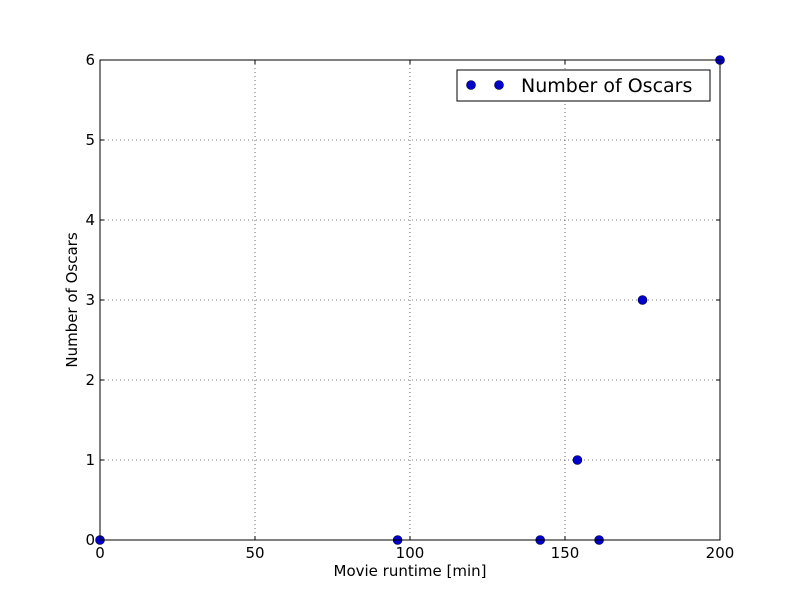 The height and width of the screenshot is (600, 800). I want to click on y-tick-label: 2, so click(90, 380).